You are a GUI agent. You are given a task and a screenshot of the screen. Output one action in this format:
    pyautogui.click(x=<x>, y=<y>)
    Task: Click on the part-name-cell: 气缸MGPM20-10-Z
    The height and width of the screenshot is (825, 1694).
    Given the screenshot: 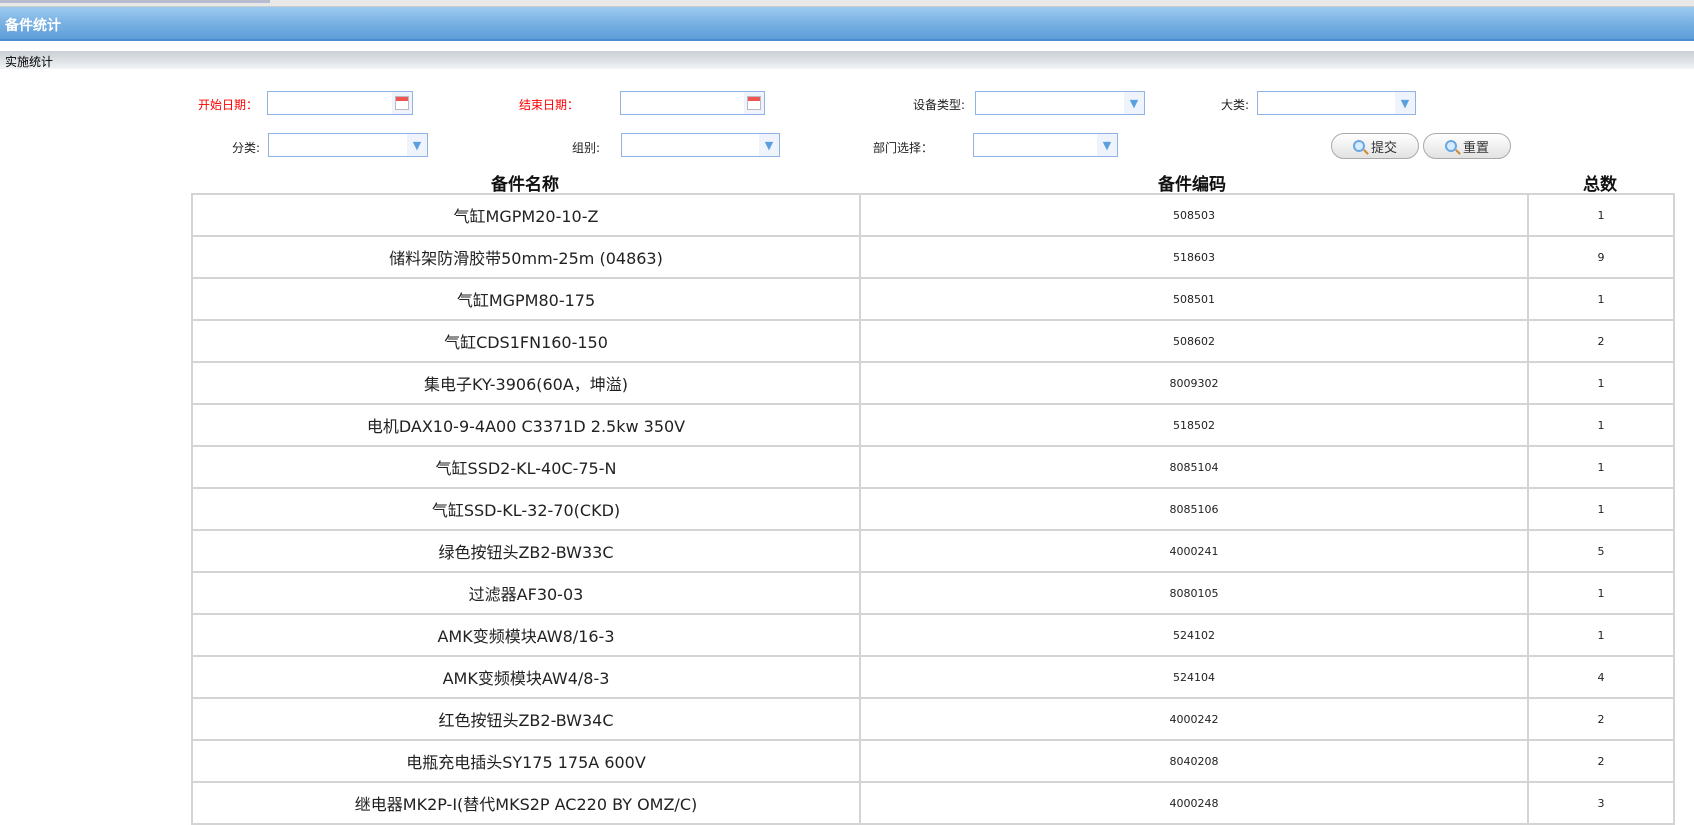 What is the action you would take?
    pyautogui.click(x=526, y=215)
    